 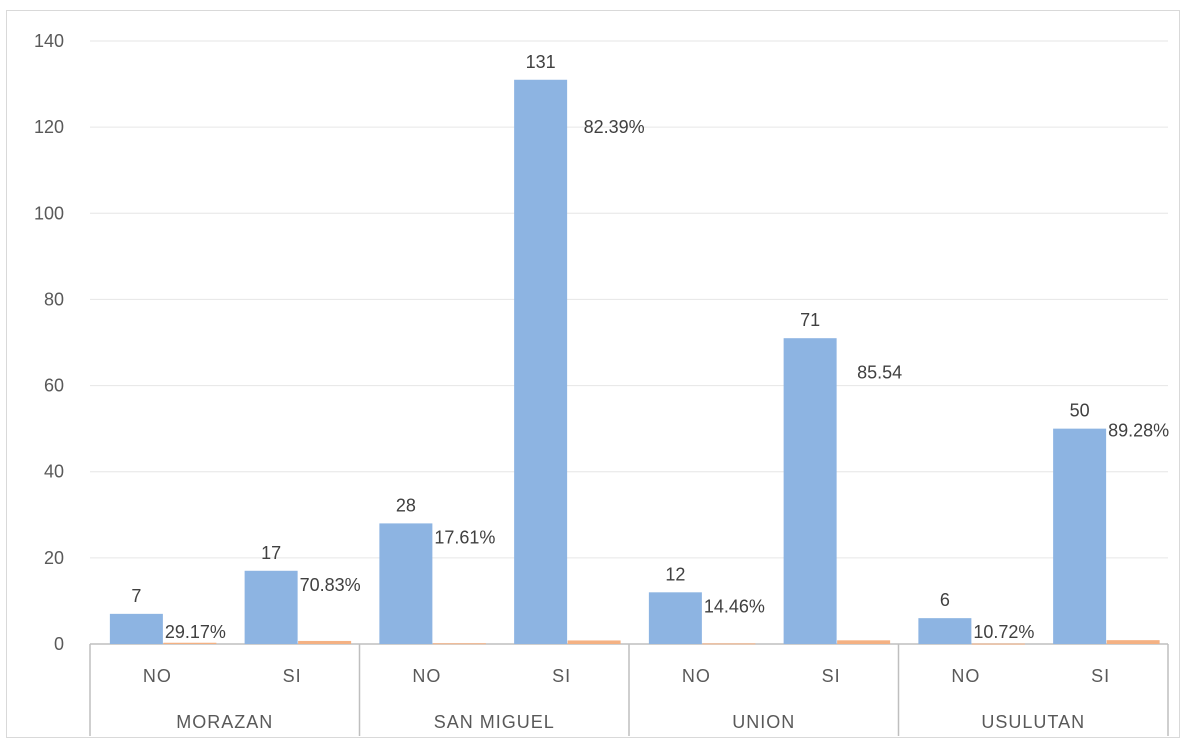 I want to click on data-label: 70.83%, so click(x=330, y=585).